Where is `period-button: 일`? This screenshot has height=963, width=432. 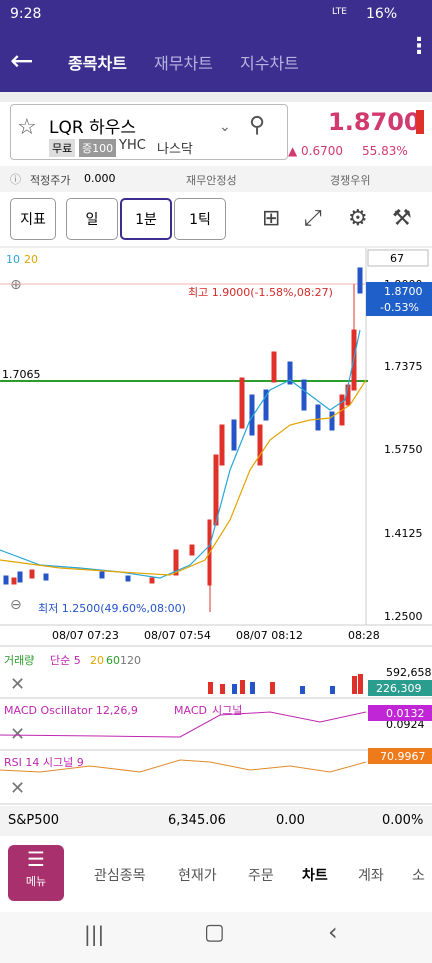
period-button: 일 is located at coordinates (92, 219).